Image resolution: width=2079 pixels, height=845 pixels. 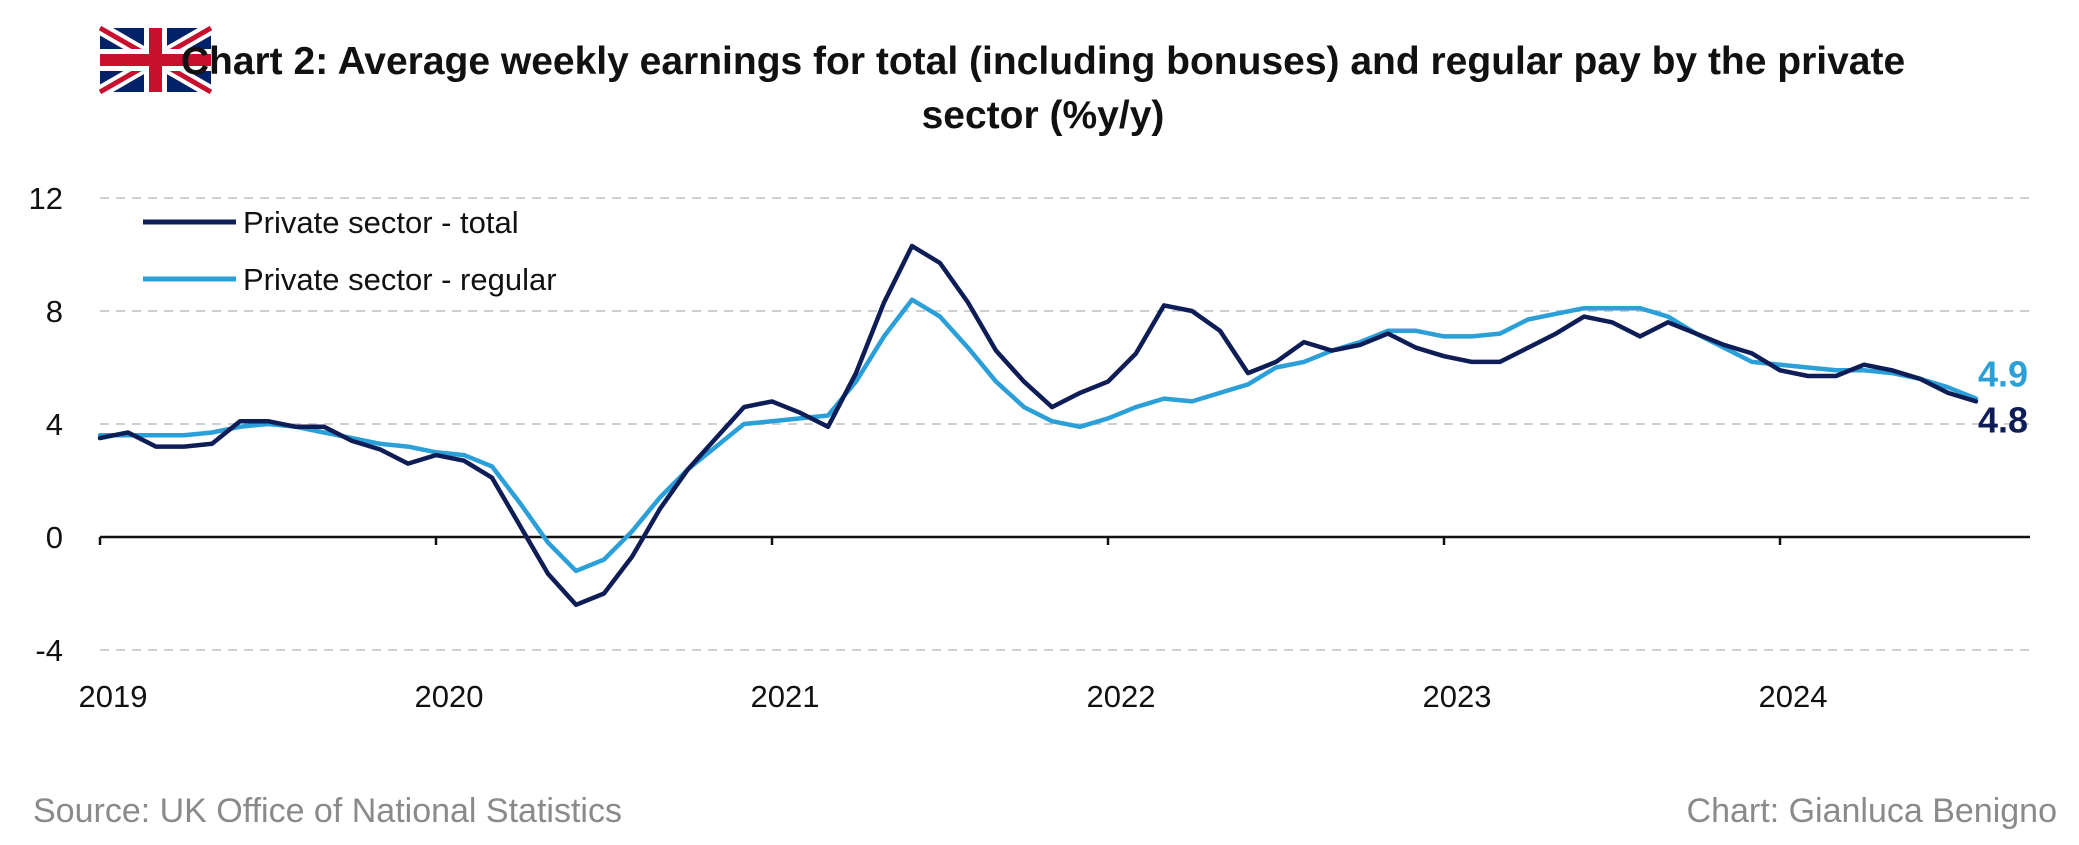 What do you see at coordinates (46, 198) in the screenshot?
I see `y-tick-label: 12` at bounding box center [46, 198].